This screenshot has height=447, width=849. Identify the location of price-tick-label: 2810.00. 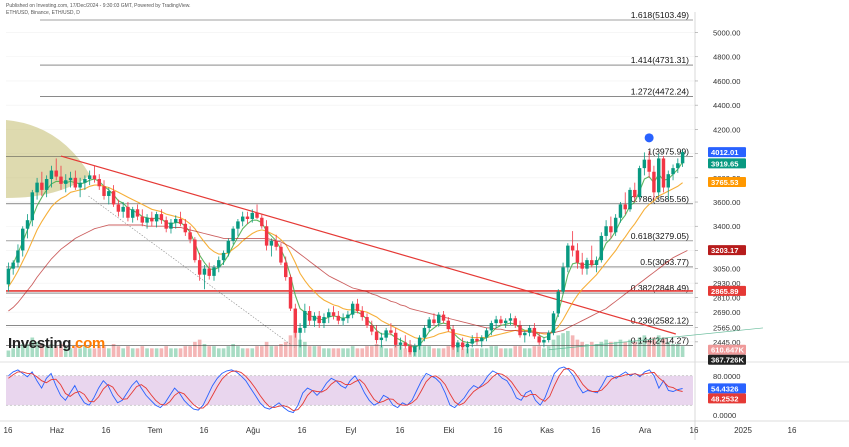
(726, 298).